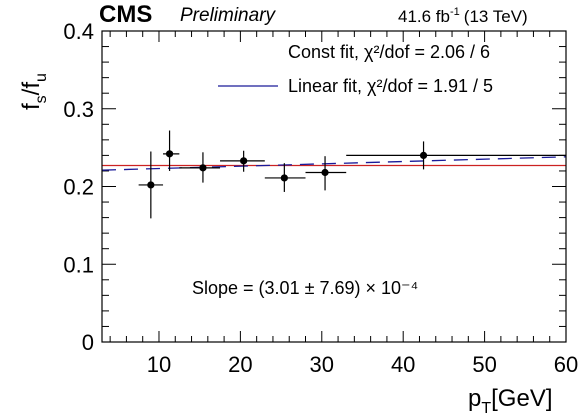  I want to click on x-title-unit: [GeV], so click(521, 398).